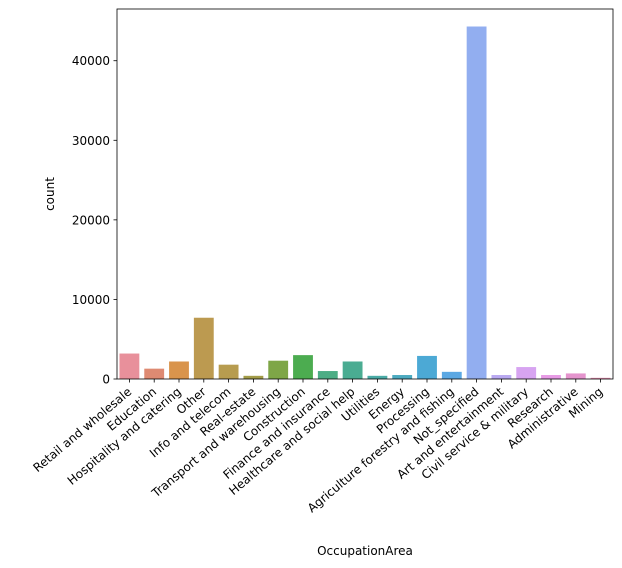 This screenshot has height=568, width=622. Describe the element at coordinates (91, 141) in the screenshot. I see `y-tick-label-3: 30000` at that location.